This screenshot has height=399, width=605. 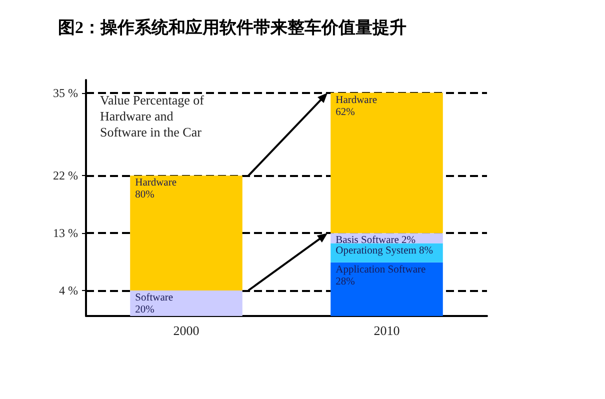 What do you see at coordinates (156, 189) in the screenshot?
I see `annotation: Hardware 80%` at bounding box center [156, 189].